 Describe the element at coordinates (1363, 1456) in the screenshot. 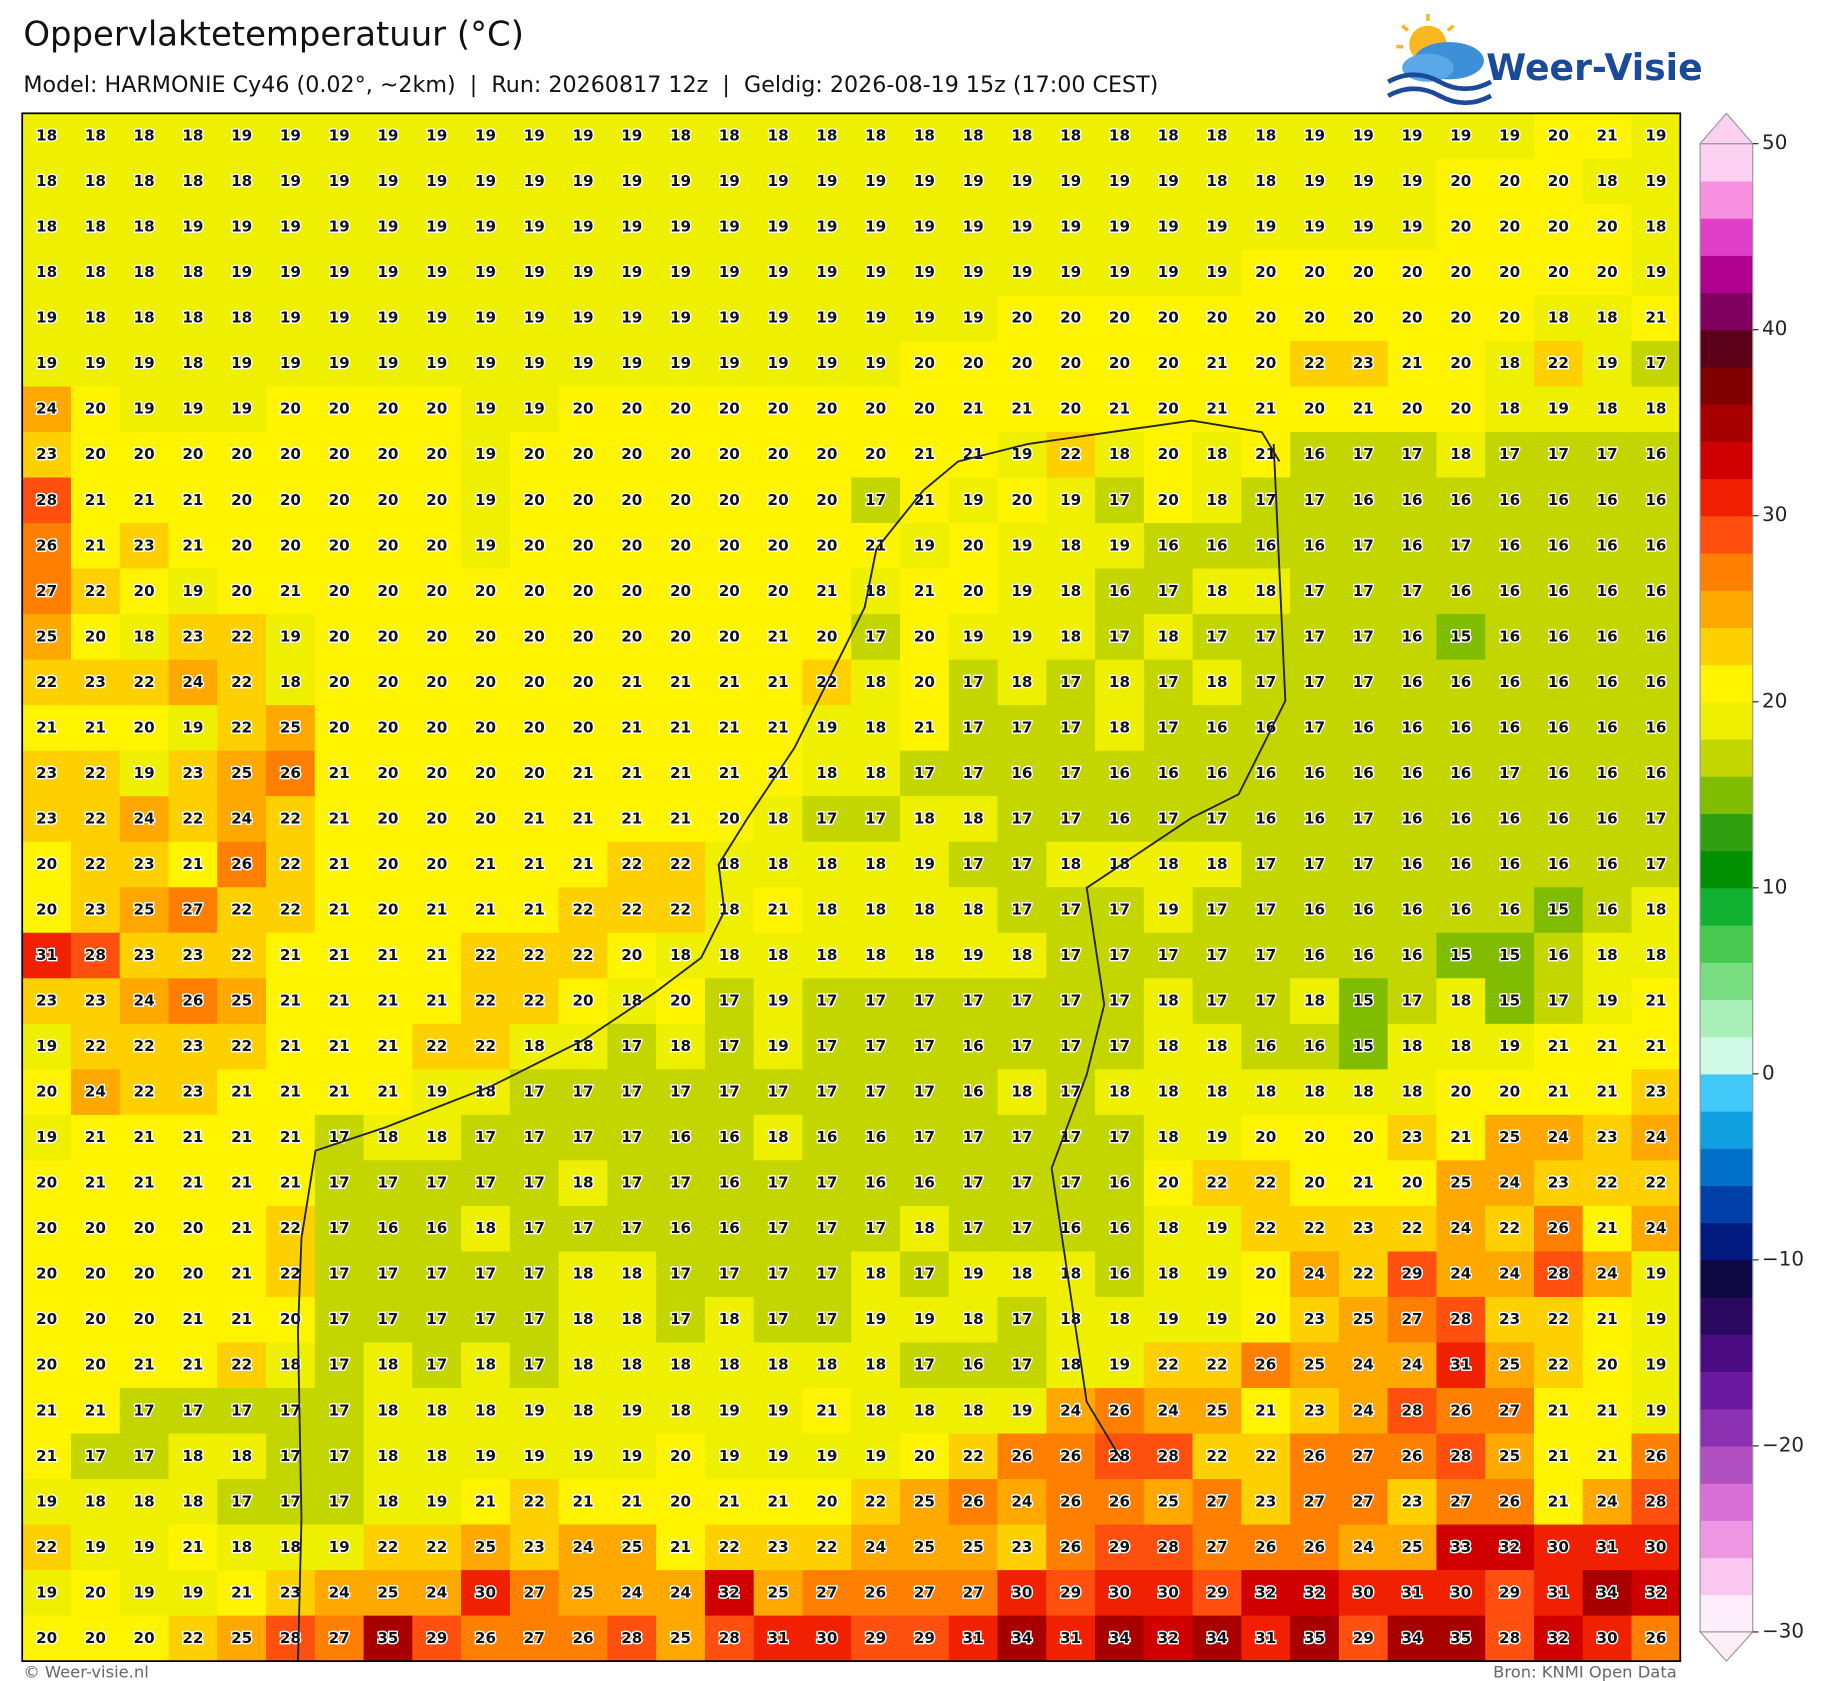

I see `temperature-label: 27` at that location.